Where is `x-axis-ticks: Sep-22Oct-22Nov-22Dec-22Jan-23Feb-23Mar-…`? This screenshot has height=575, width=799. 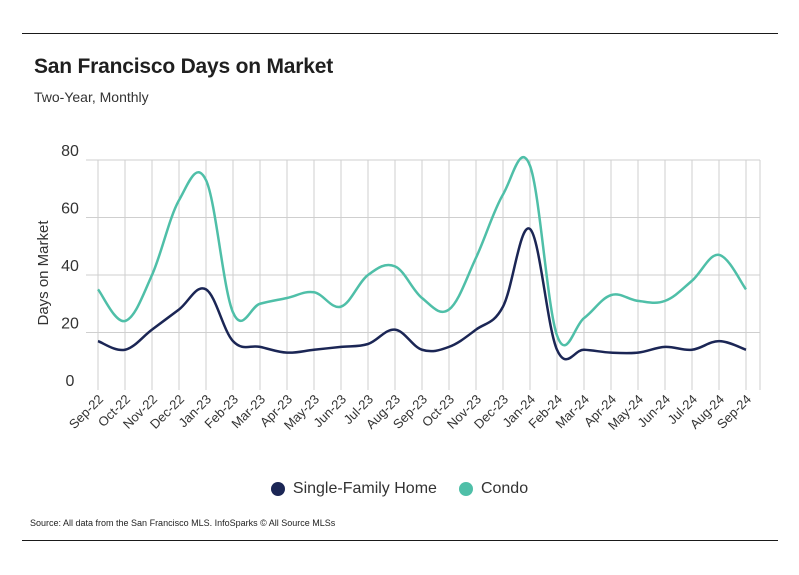
x-axis-ticks: Sep-22Oct-22Nov-22Dec-22Jan-23Feb-23Mar-… is located at coordinates (410, 412).